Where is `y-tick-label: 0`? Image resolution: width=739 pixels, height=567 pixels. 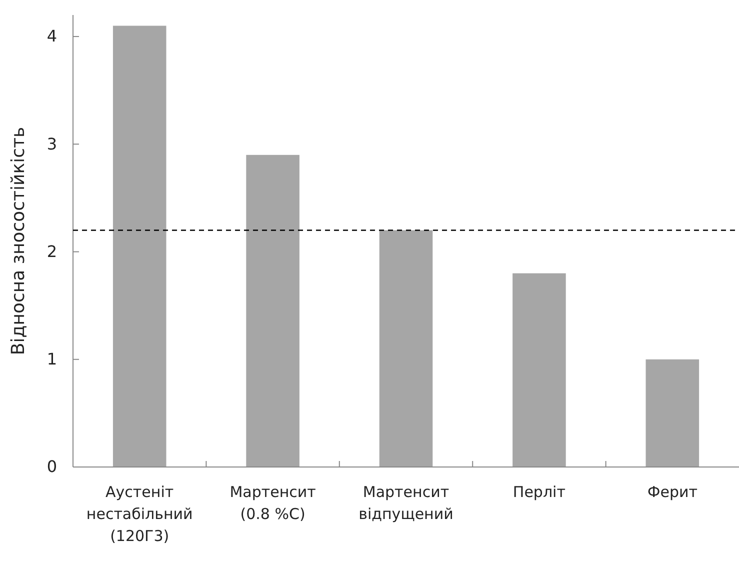 y-tick-label: 0 is located at coordinates (51, 466).